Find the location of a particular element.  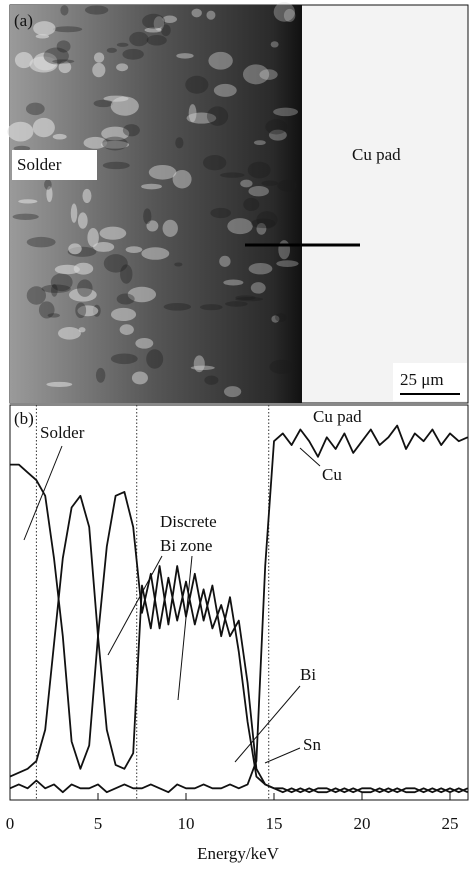

annotation: Bi is located at coordinates (308, 674).